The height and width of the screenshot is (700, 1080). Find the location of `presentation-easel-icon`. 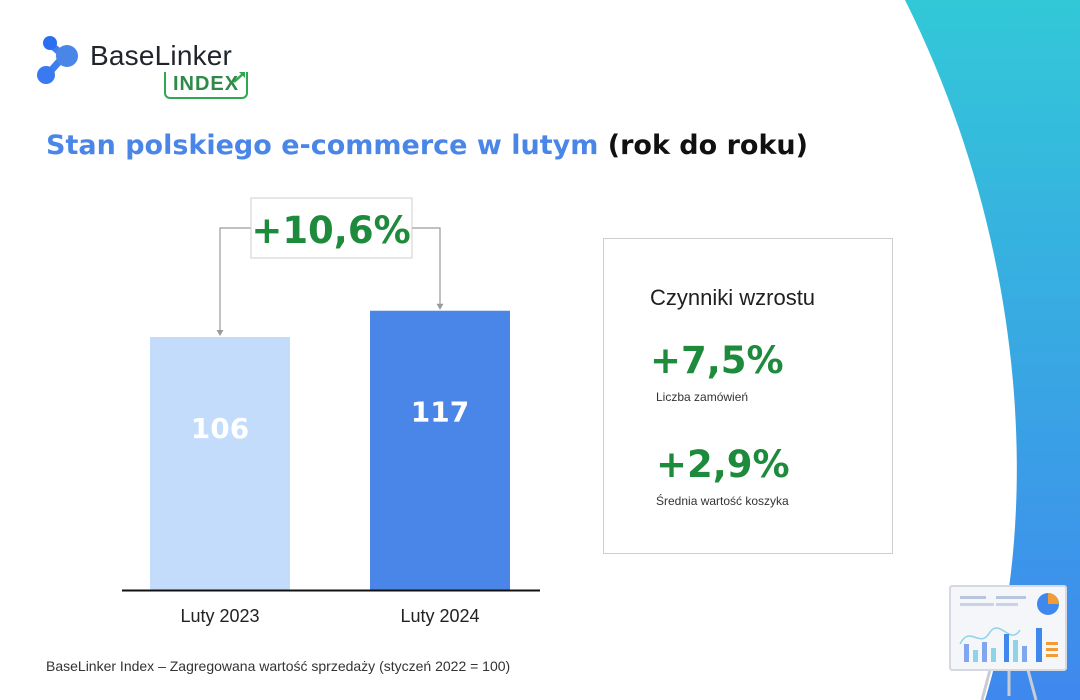

presentation-easel-icon is located at coordinates (1008, 642).